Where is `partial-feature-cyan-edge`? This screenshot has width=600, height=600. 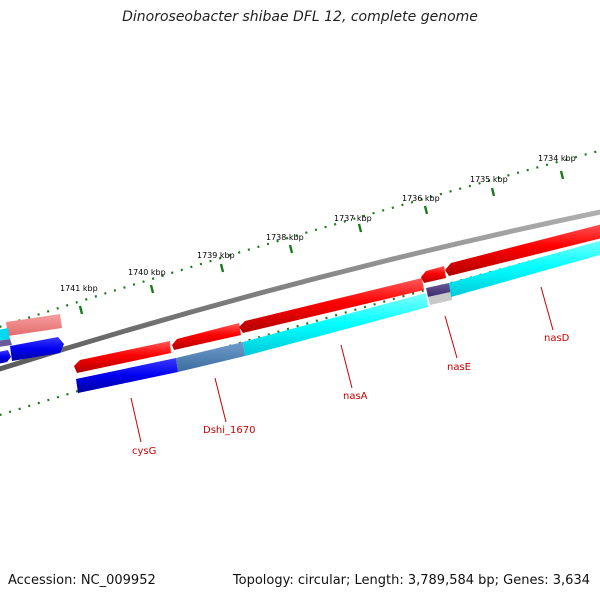
partial-feature-cyan-edge is located at coordinates (5, 334).